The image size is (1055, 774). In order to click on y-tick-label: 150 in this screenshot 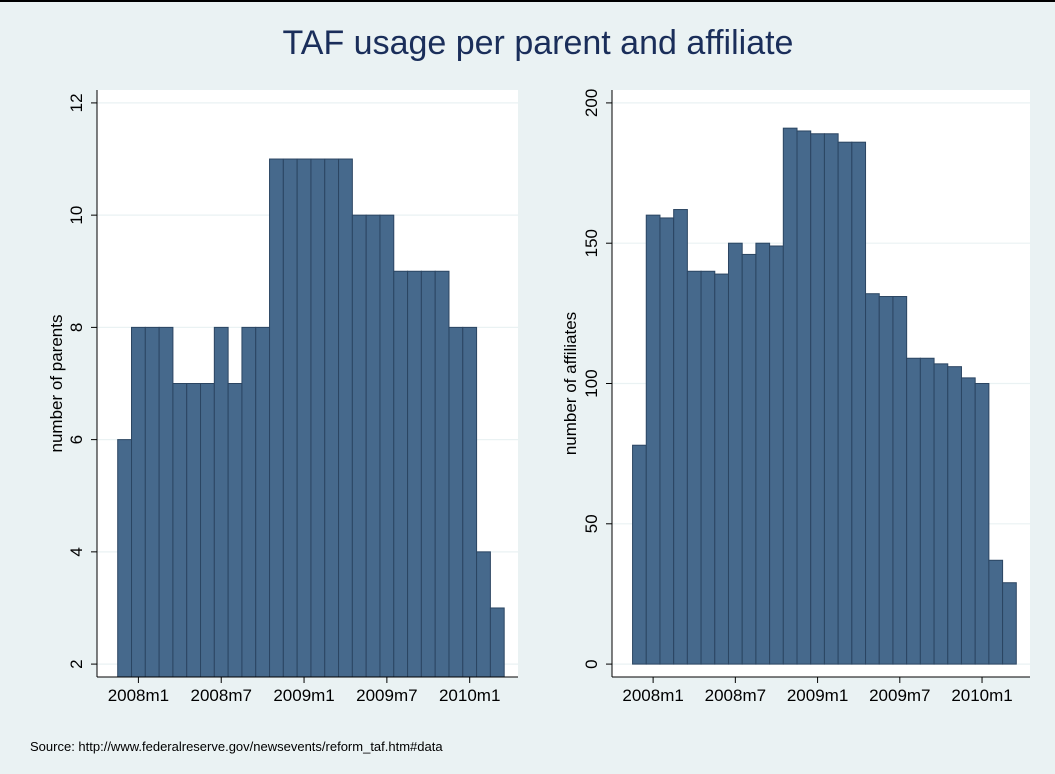, I will do `click(591, 243)`.